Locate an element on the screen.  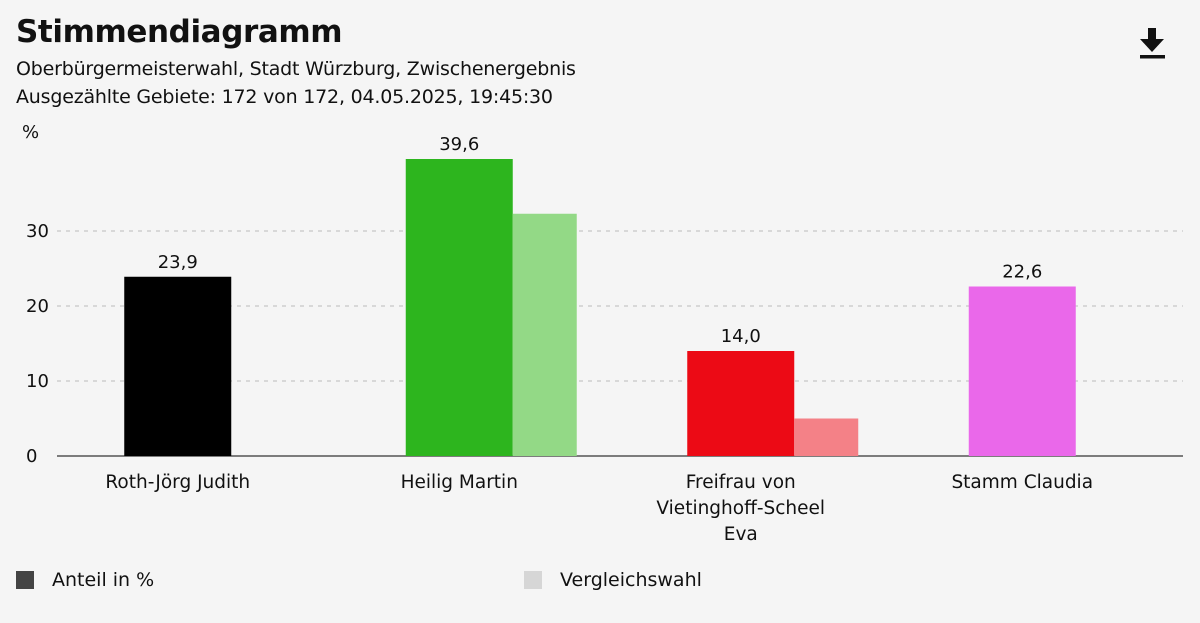
y-tick-label: 30 is located at coordinates (37, 231).